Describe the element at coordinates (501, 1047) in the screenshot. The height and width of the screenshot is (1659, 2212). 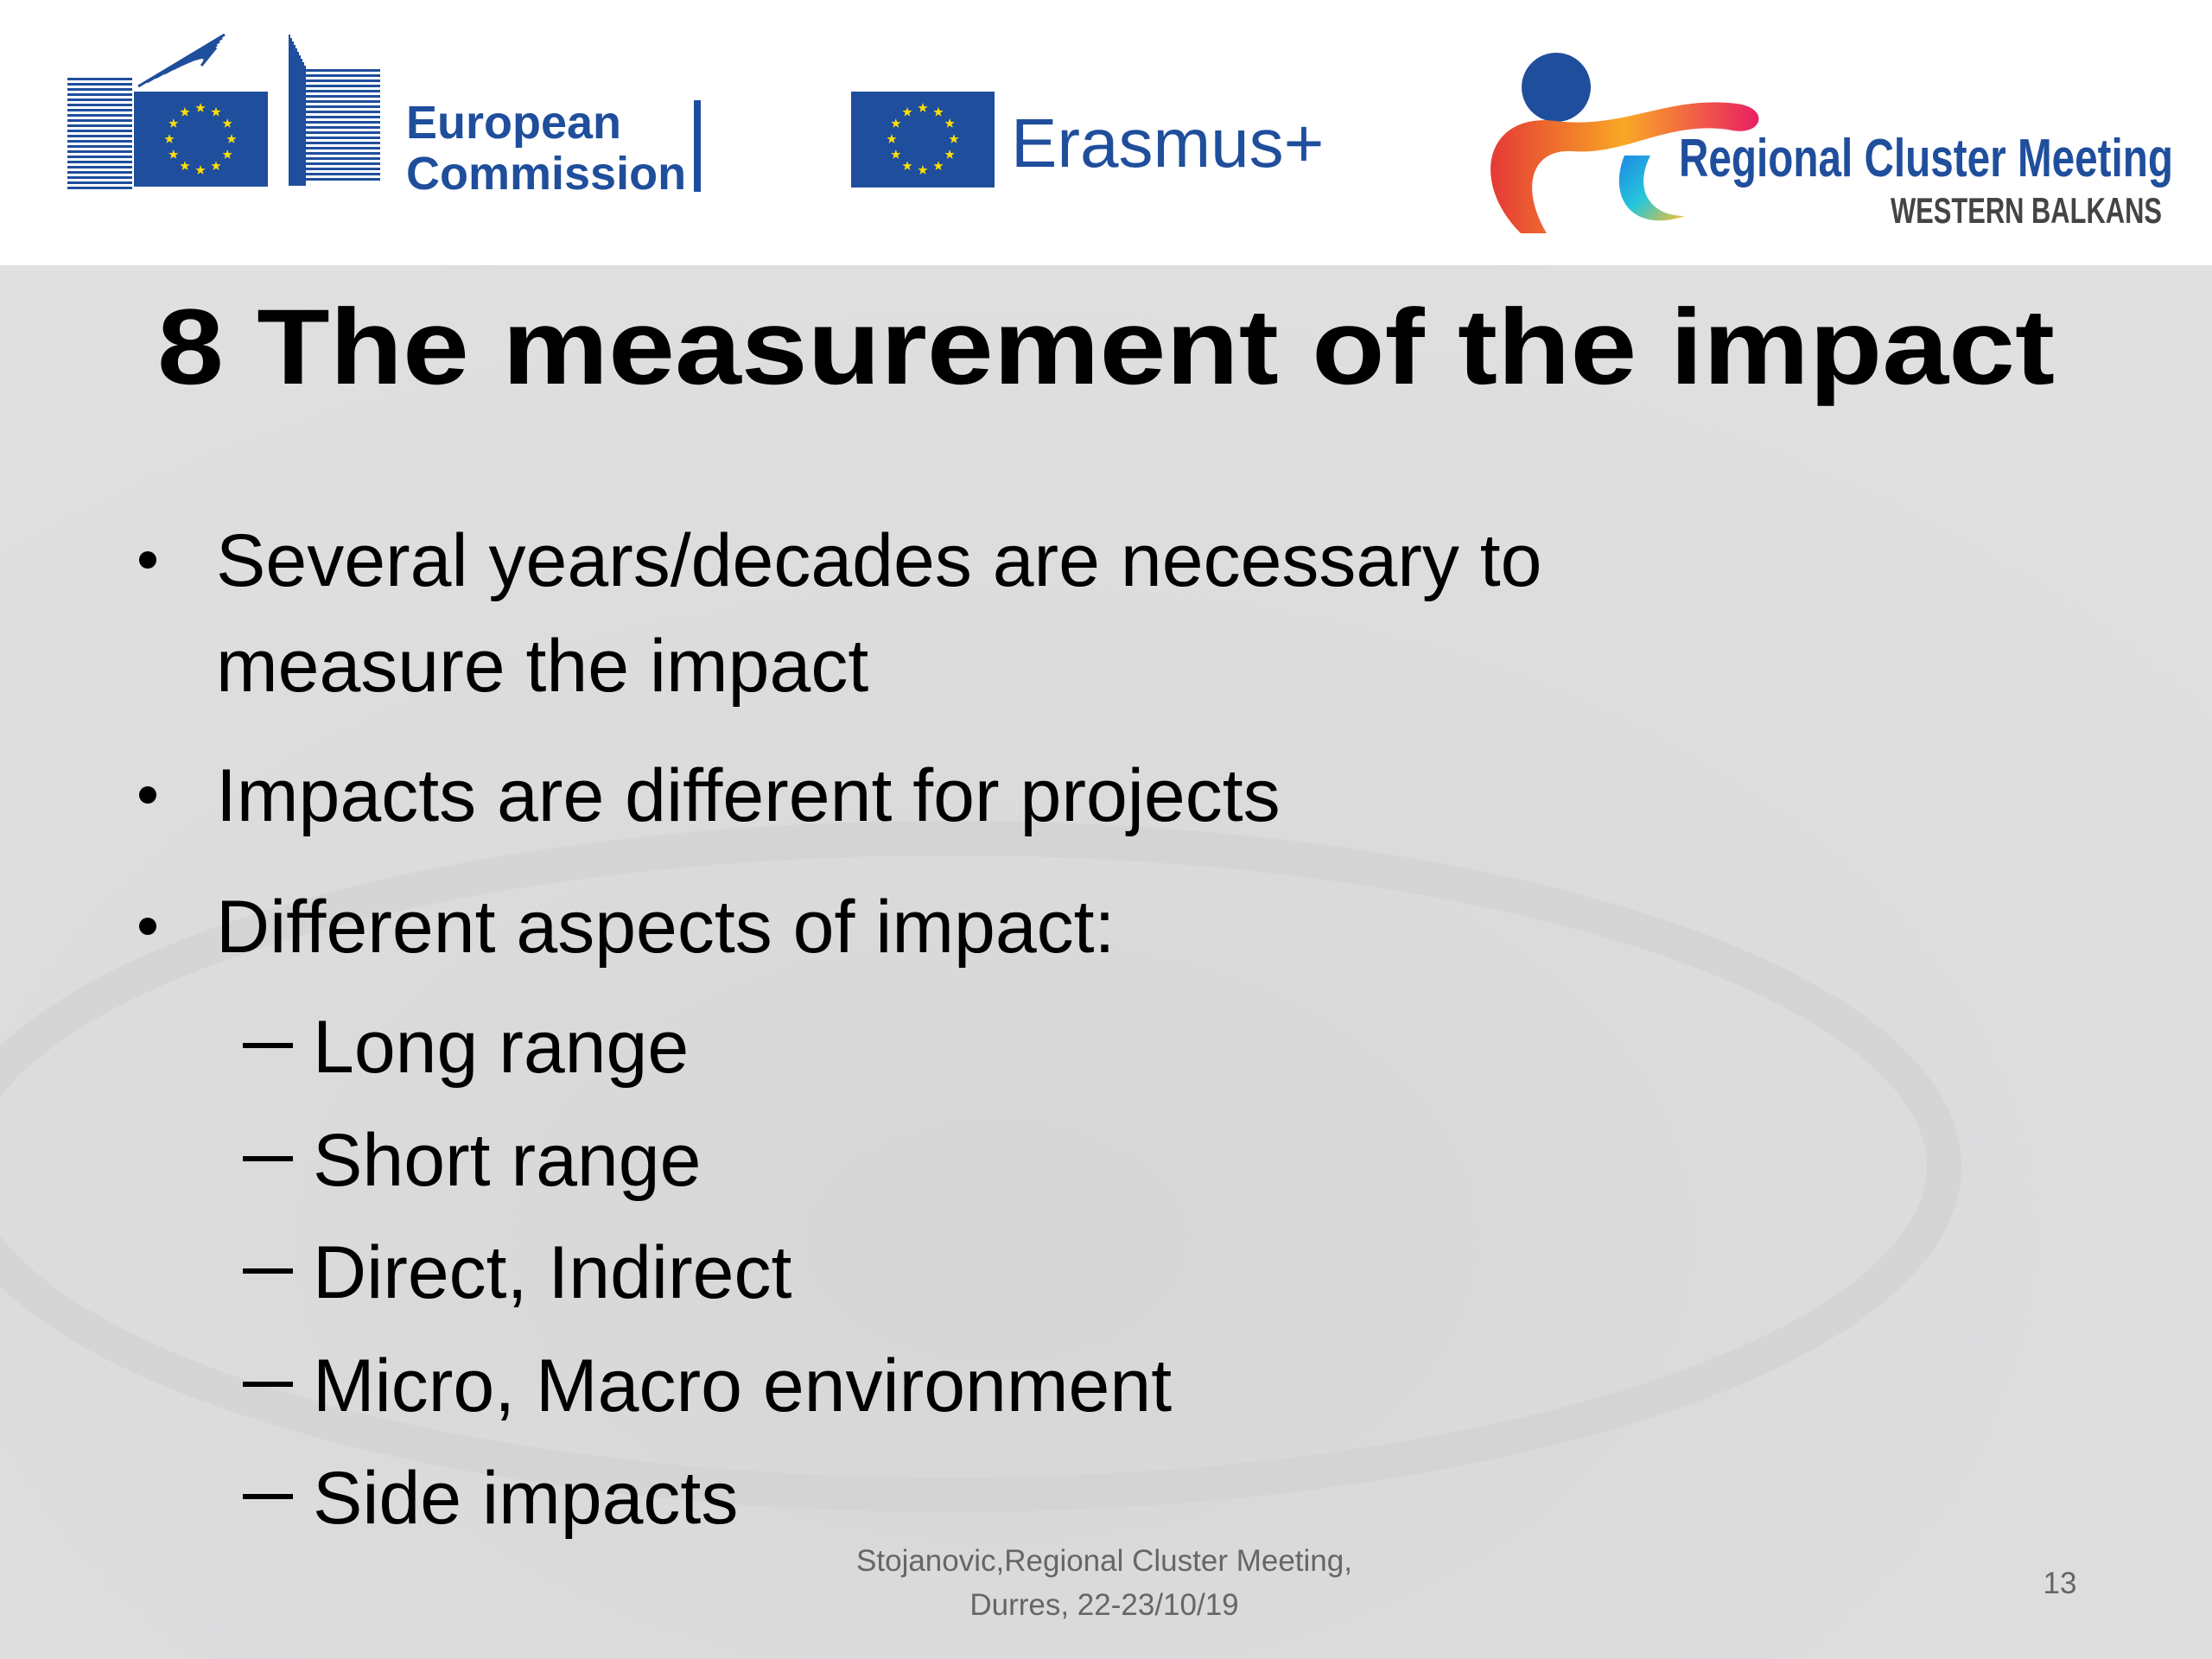
I see `sub-bullet-text: Long range` at that location.